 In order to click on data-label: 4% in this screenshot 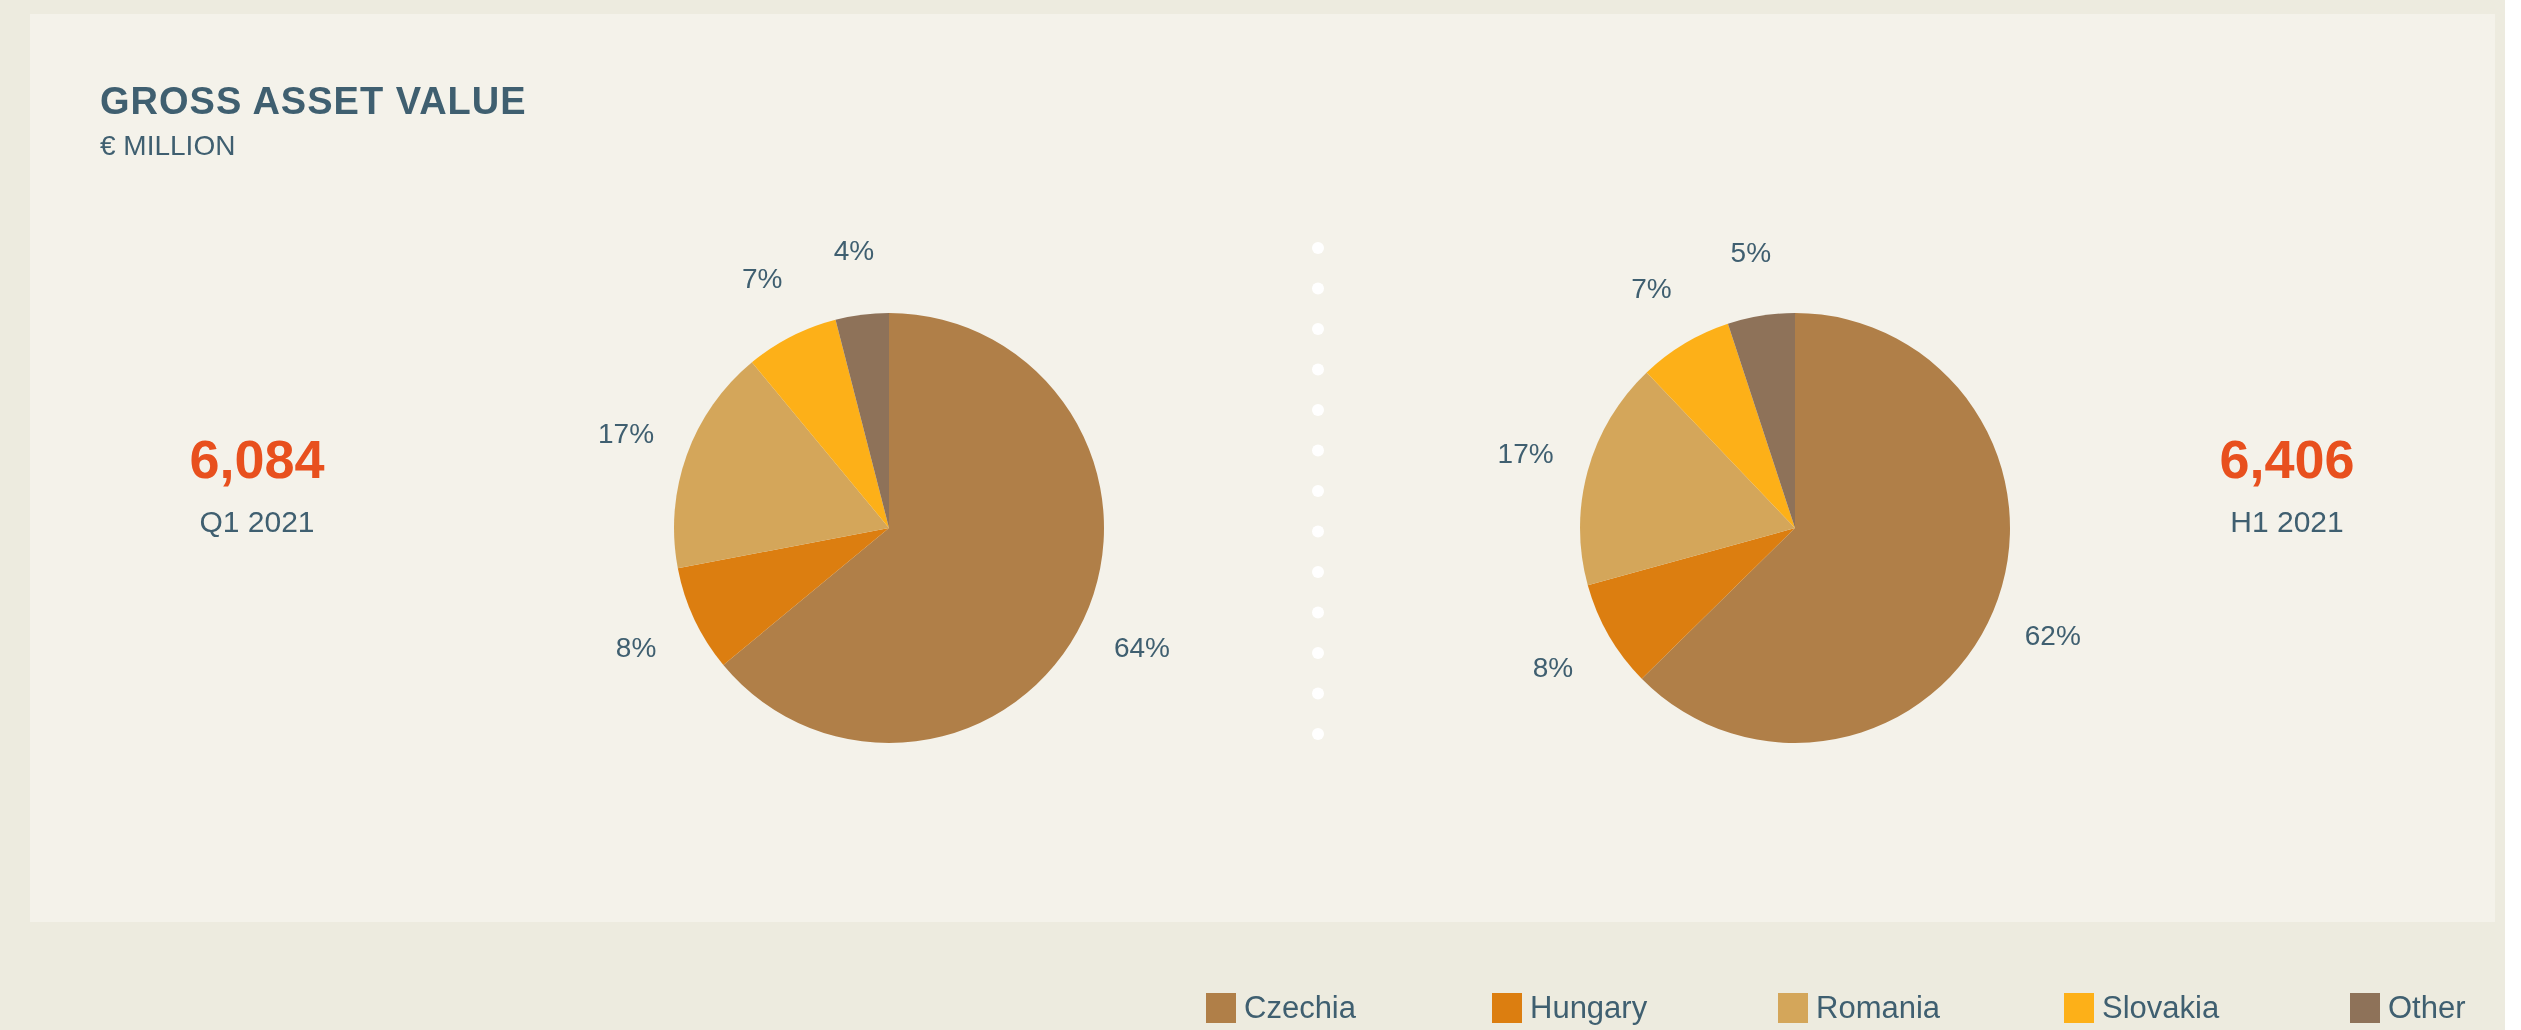, I will do `click(854, 251)`.